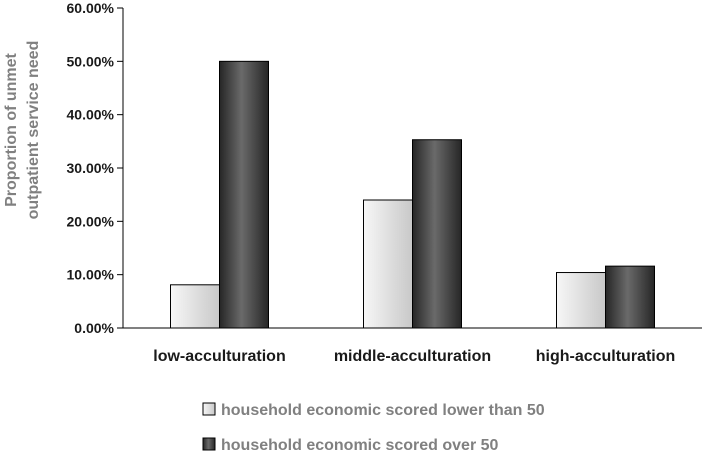 Image resolution: width=707 pixels, height=455 pixels. Describe the element at coordinates (606, 356) in the screenshot. I see `x-category-label-high-acculturation: high-acculturation` at that location.